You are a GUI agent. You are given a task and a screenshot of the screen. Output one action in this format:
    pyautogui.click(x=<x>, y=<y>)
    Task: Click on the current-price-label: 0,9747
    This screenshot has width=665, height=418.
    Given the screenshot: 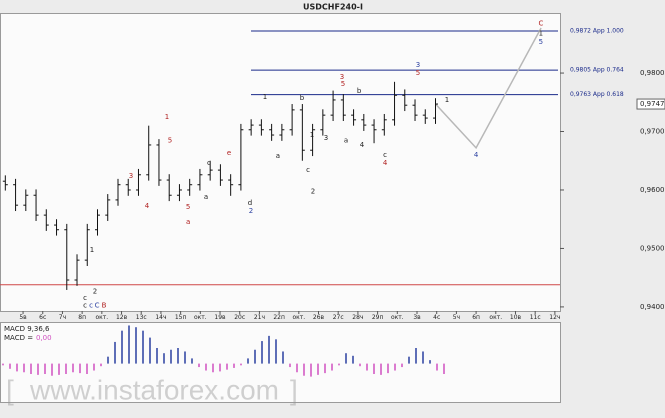 What is the action you would take?
    pyautogui.click(x=652, y=104)
    